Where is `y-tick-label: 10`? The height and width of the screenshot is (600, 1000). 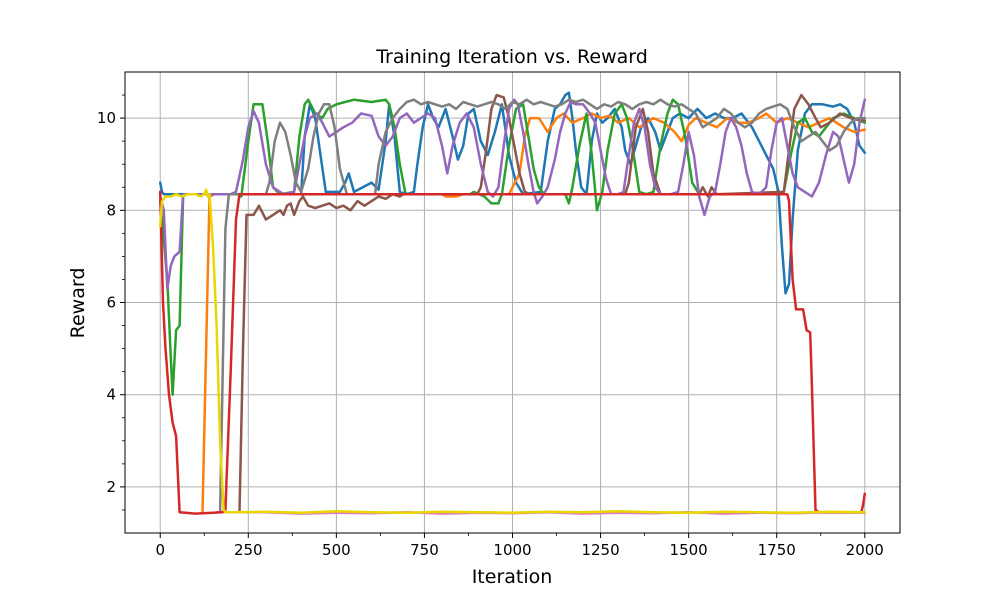 y-tick-label: 10 is located at coordinates (106, 118).